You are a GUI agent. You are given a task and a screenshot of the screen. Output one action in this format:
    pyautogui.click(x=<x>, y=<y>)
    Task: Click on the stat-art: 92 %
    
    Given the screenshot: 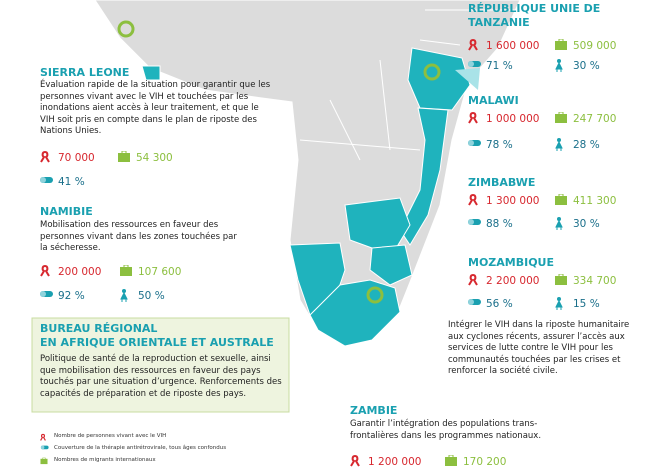 What is the action you would take?
    pyautogui.click(x=71, y=296)
    